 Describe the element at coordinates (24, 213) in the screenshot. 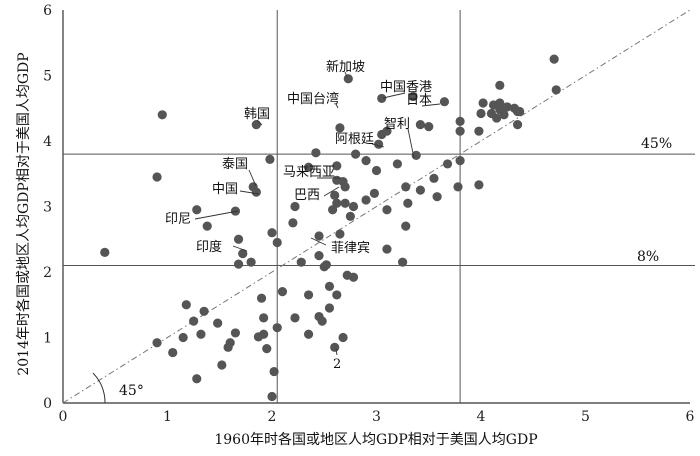

I see `y-axis-title: 2014年时各国或地区人均GDP相对于美国人均GDP` at that location.